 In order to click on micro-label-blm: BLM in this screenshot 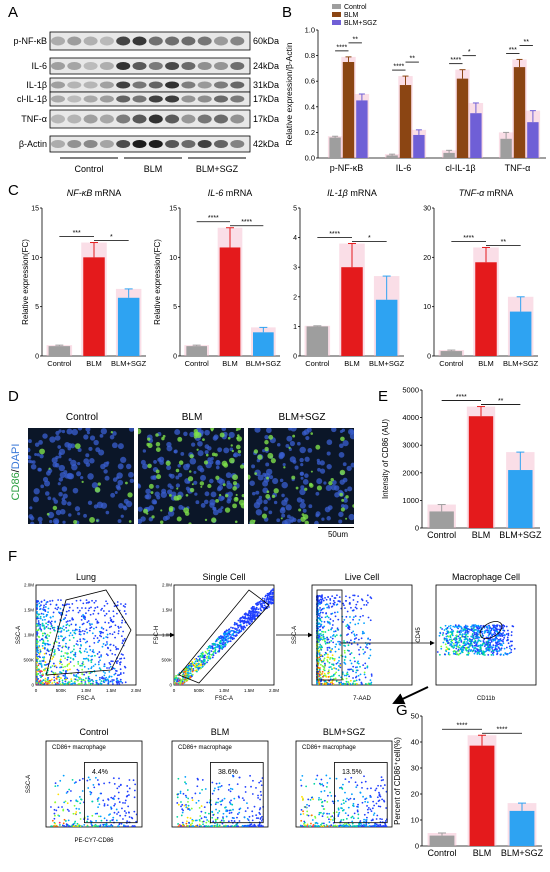, I will do `click(192, 417)`.